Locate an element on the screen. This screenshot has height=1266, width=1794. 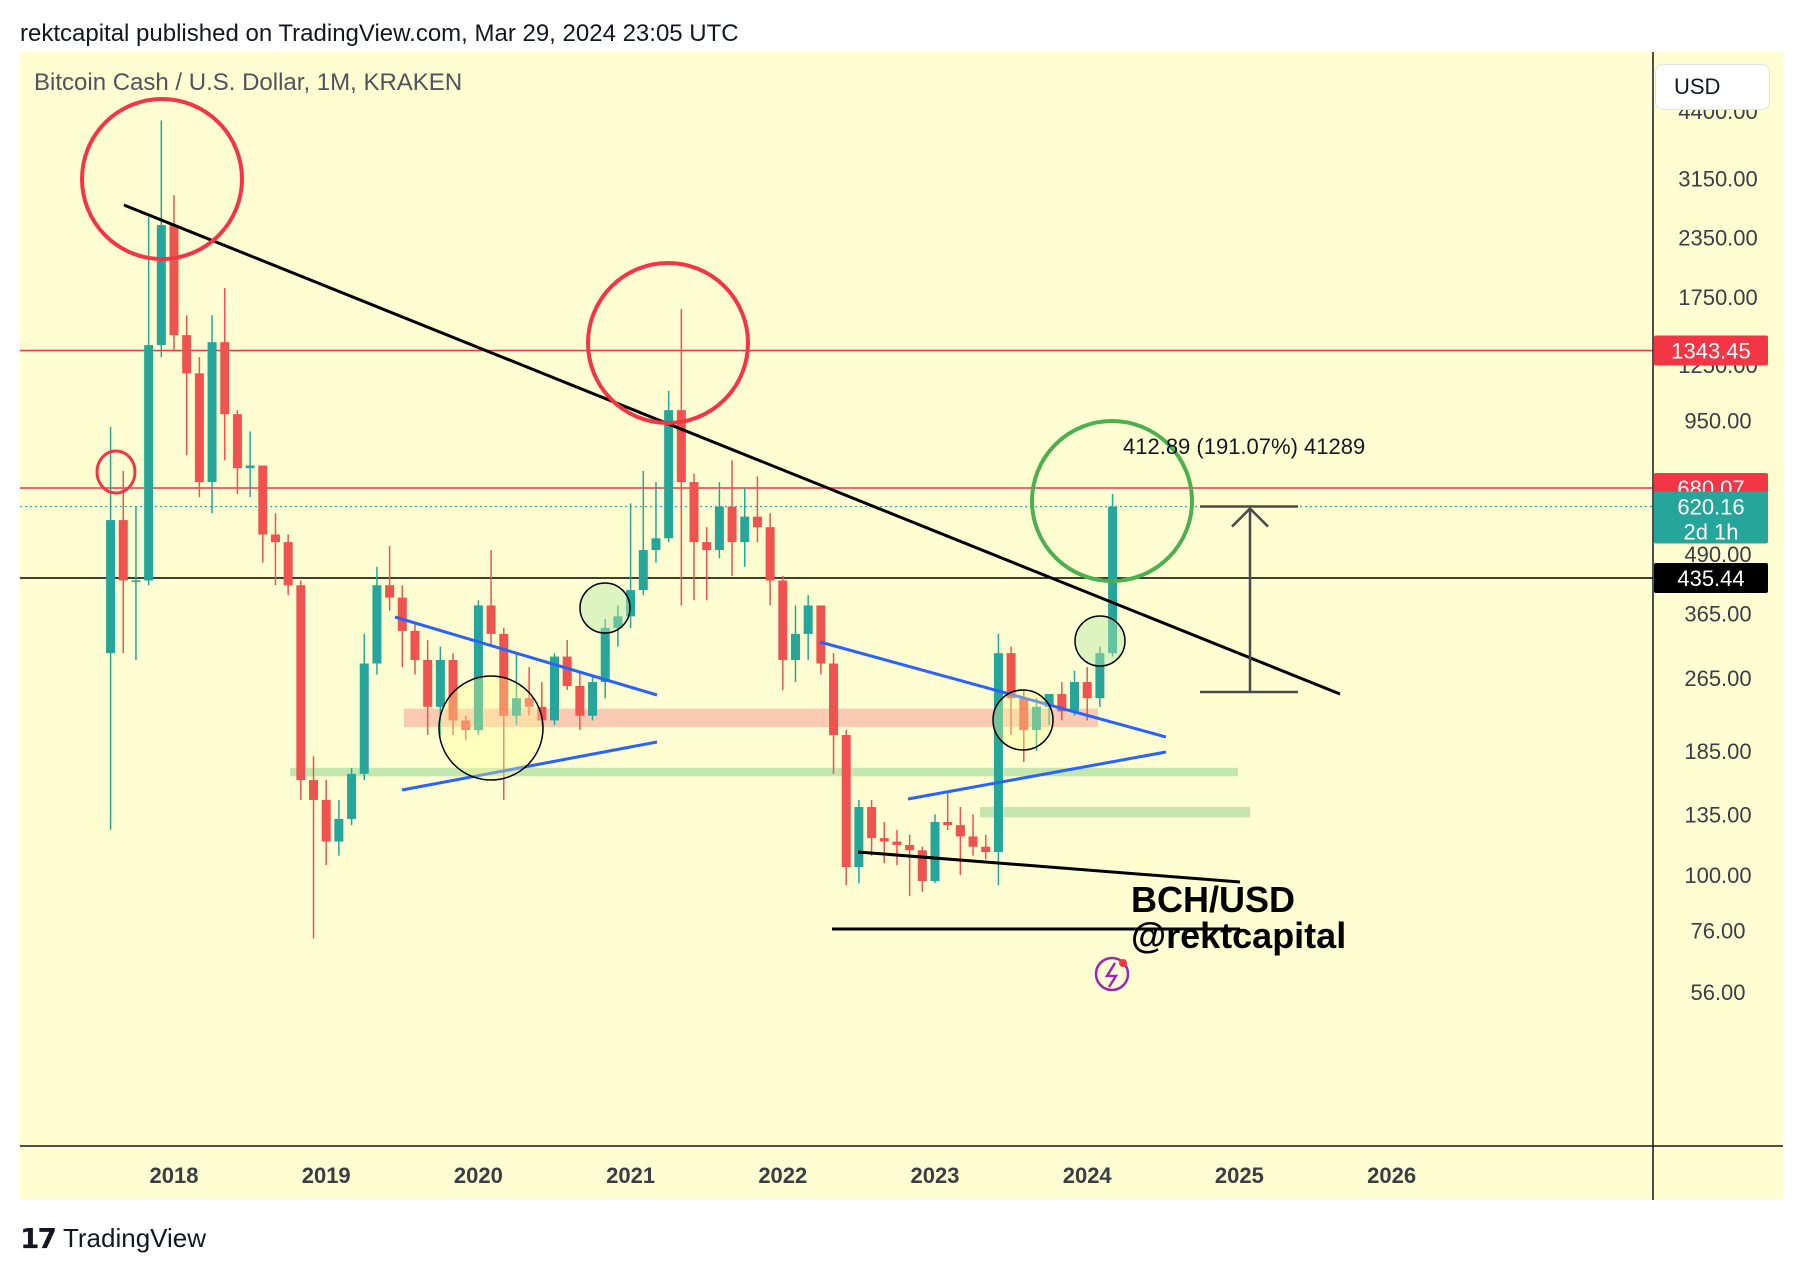
price-label-text: 435.44 is located at coordinates (1710, 578).